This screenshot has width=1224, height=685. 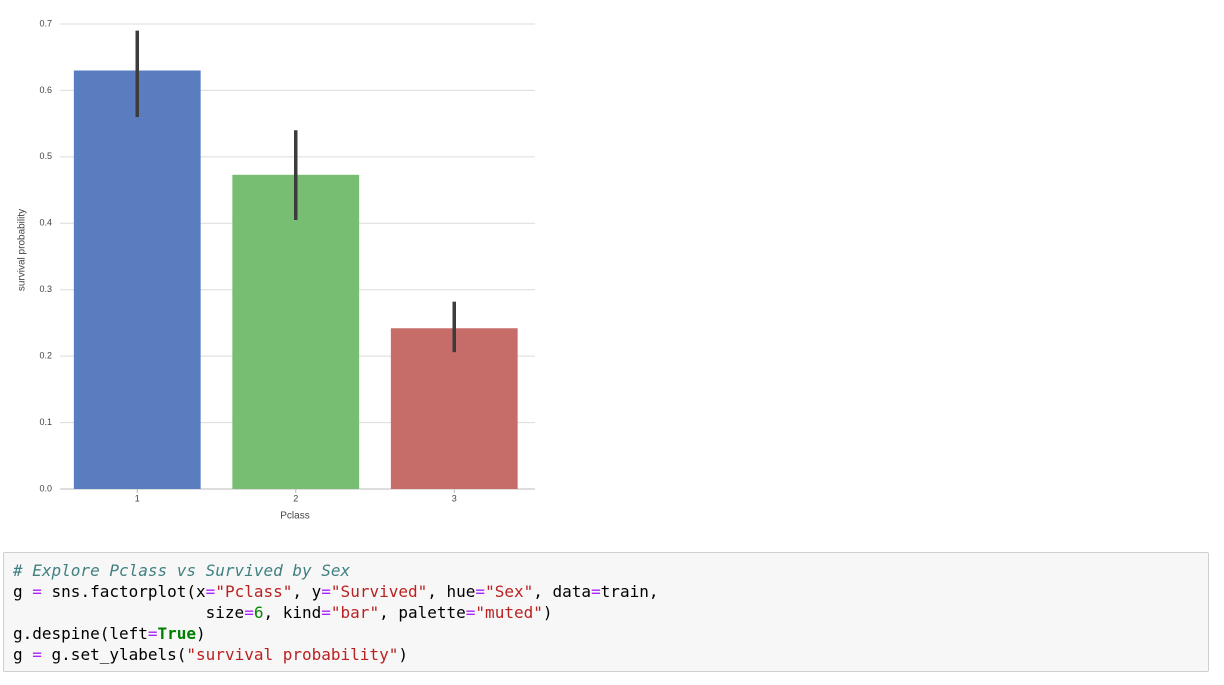 I want to click on y-tick-label: 0.5, so click(x=45, y=156).